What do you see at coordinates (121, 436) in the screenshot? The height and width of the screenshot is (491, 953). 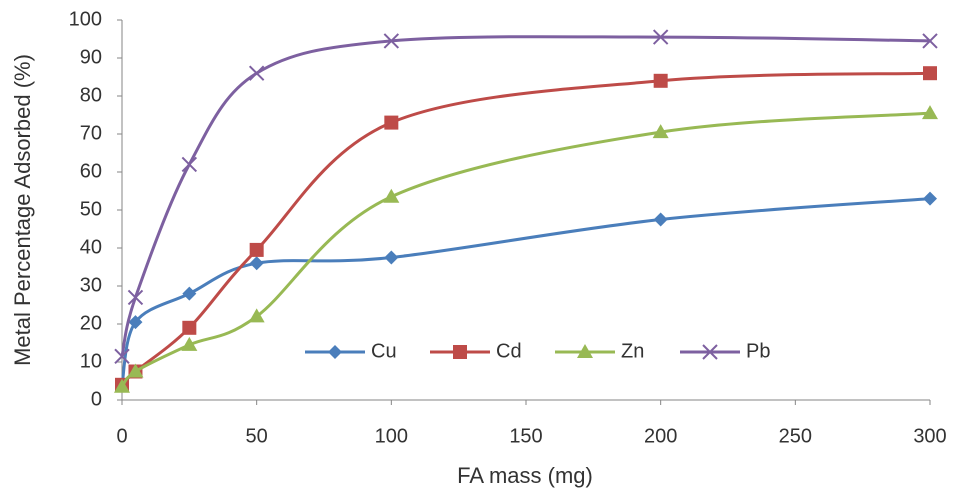 I see `x-tick-label: 0` at bounding box center [121, 436].